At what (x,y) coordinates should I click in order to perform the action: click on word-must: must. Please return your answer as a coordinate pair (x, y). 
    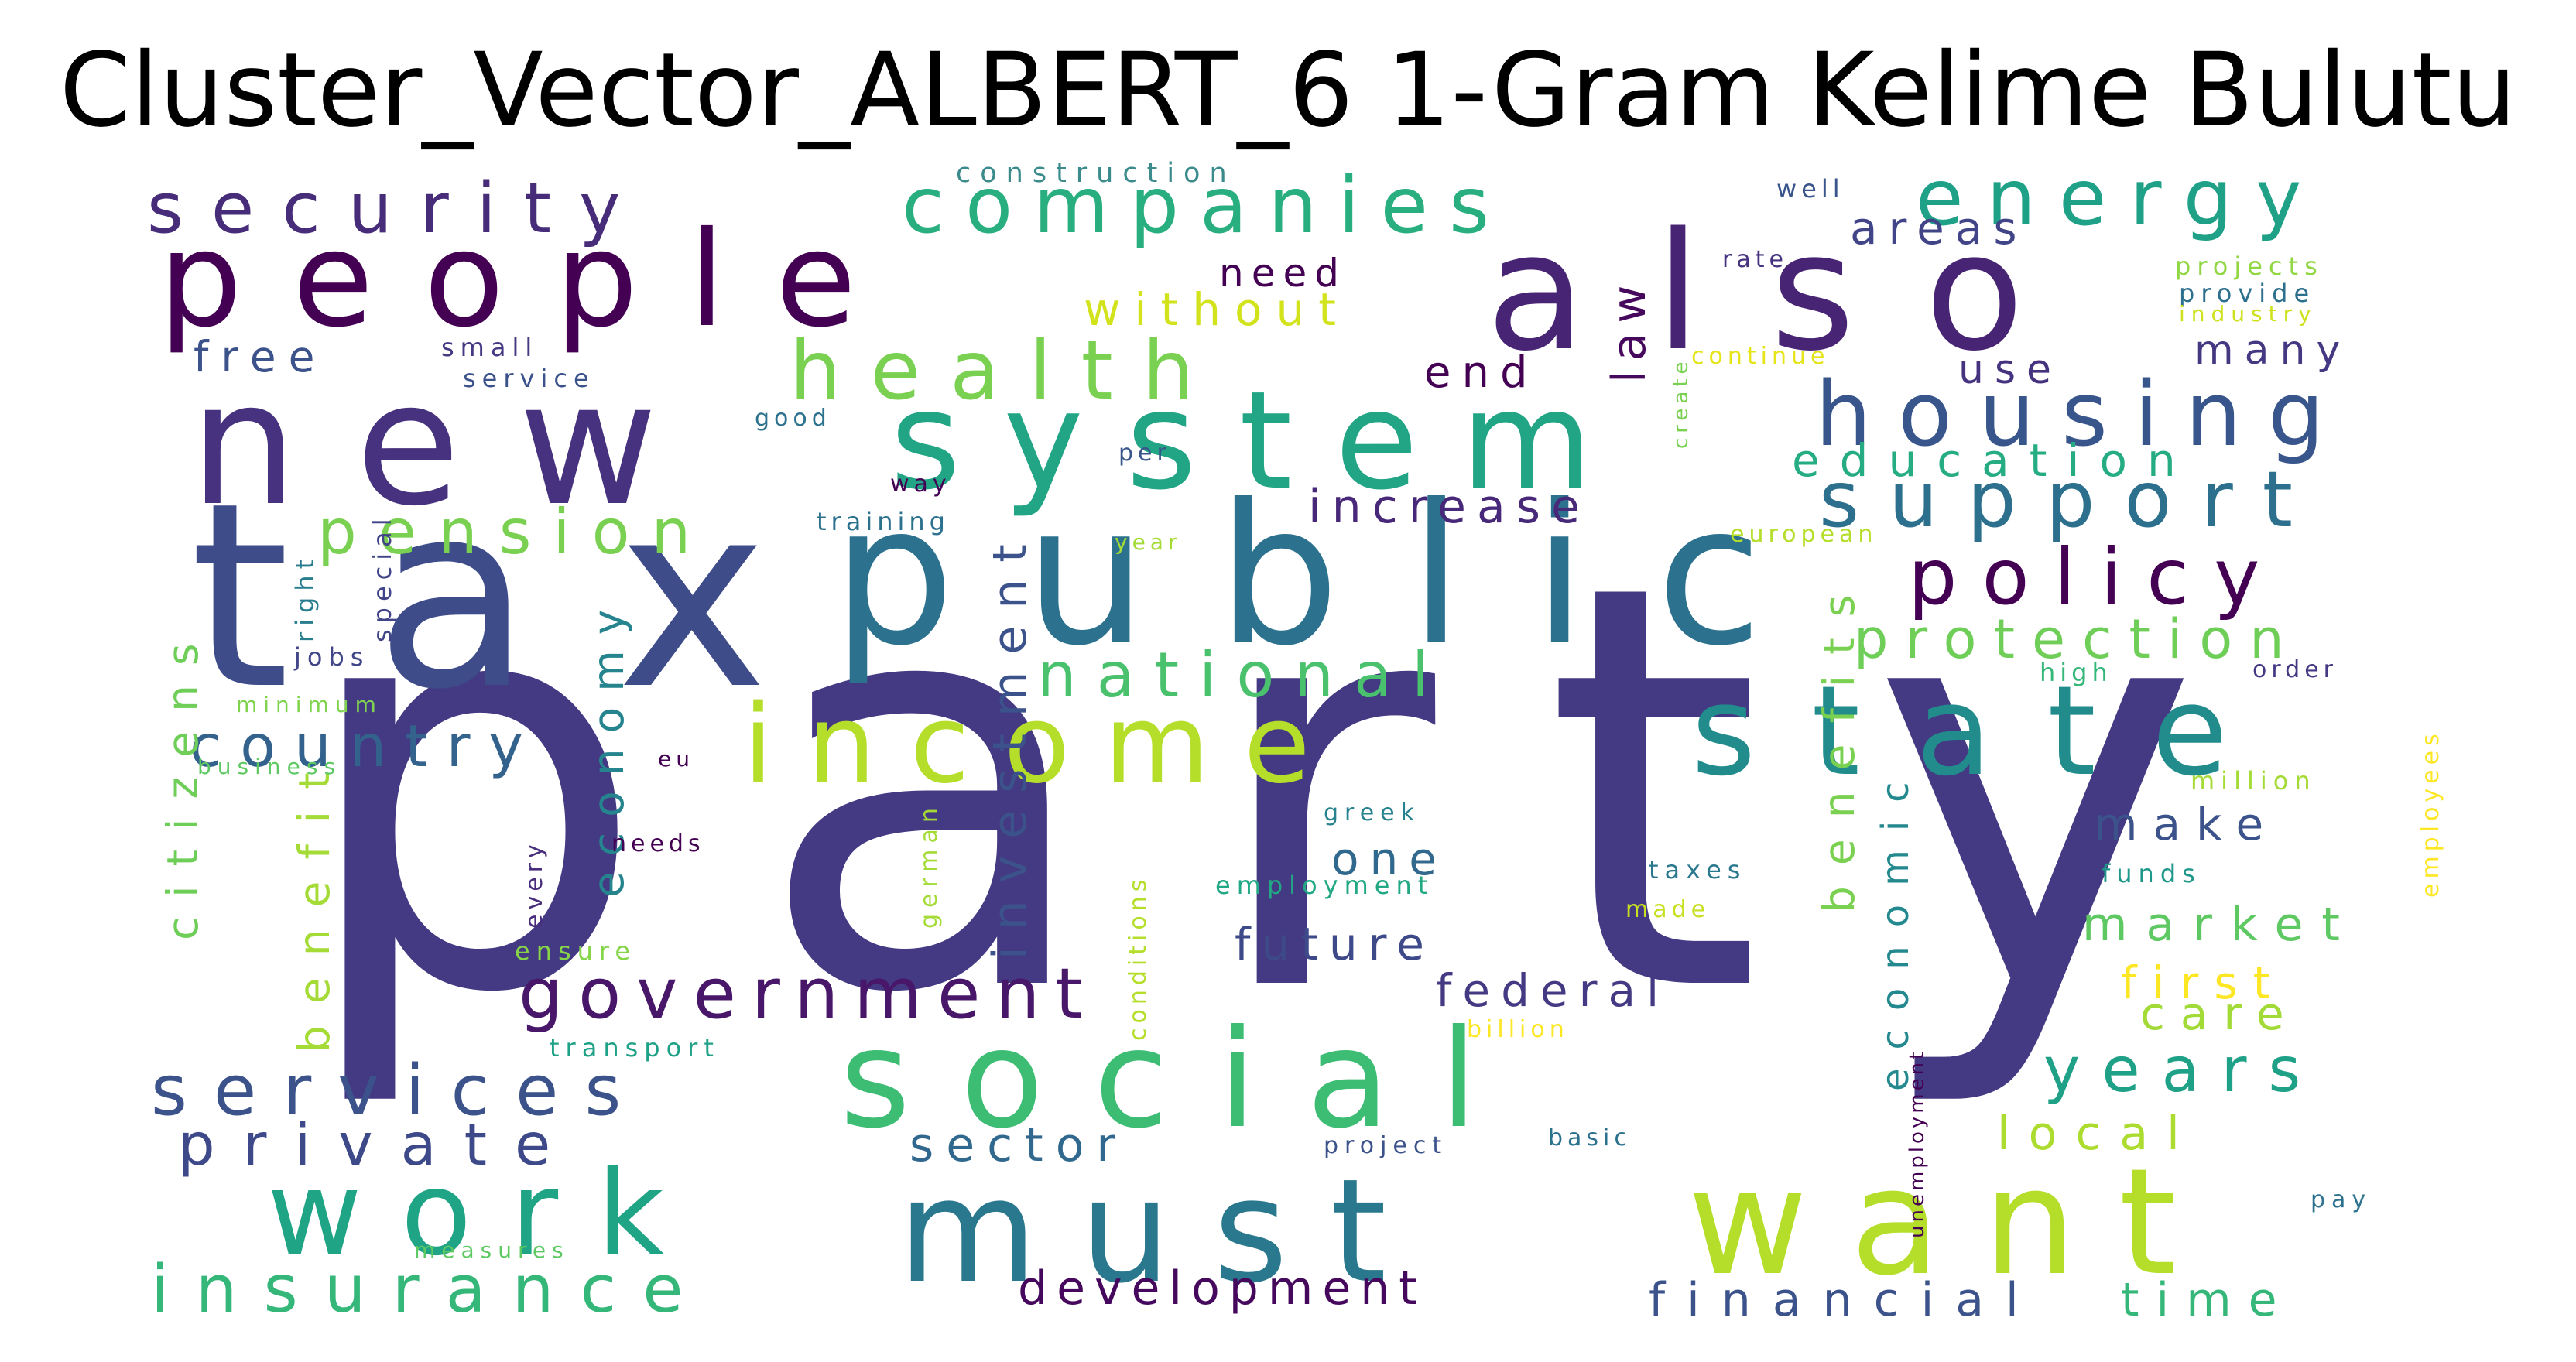
    Looking at the image, I should click on (1163, 1231).